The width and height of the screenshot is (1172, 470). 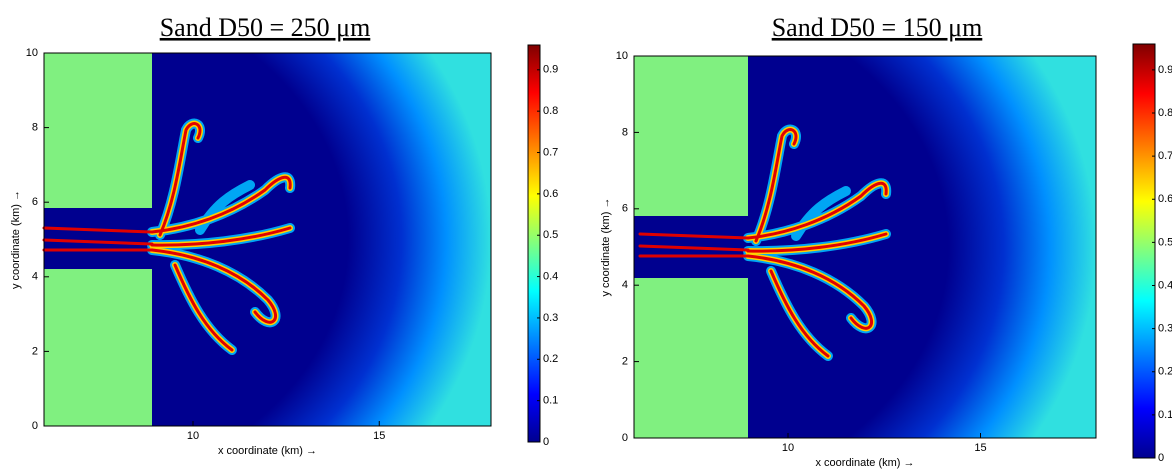 What do you see at coordinates (265, 27) in the screenshot?
I see `panel-title: Sand D50 = 250 μm` at bounding box center [265, 27].